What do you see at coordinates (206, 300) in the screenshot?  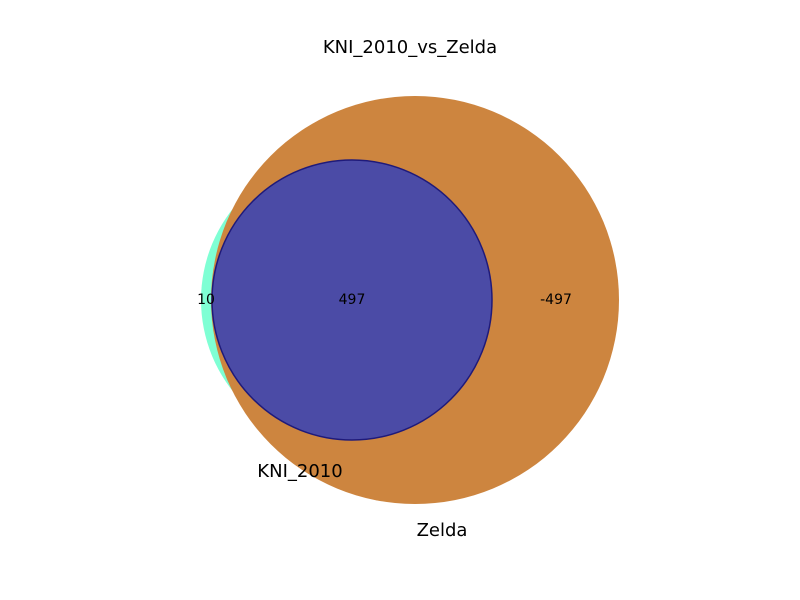 I see `region-count-only-a: 10` at bounding box center [206, 300].